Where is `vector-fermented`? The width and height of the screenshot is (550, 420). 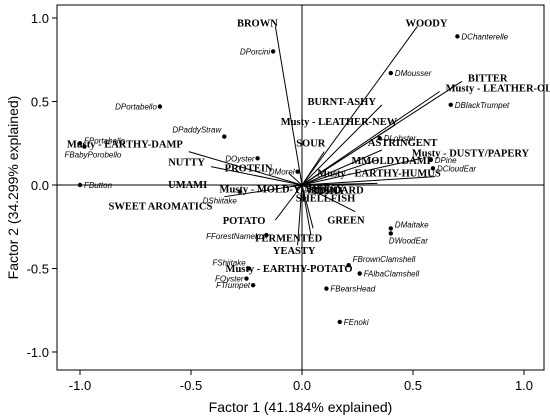
vector-fermented is located at coordinates (307, 206).